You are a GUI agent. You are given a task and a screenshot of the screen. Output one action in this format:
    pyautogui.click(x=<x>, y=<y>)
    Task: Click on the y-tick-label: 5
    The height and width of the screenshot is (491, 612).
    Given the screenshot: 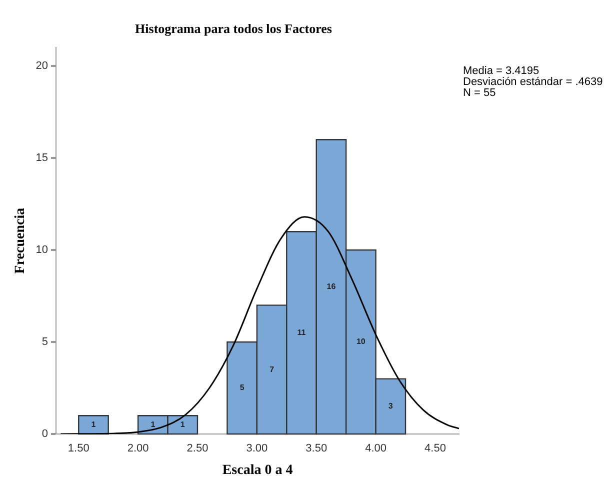 What is the action you would take?
    pyautogui.click(x=45, y=342)
    